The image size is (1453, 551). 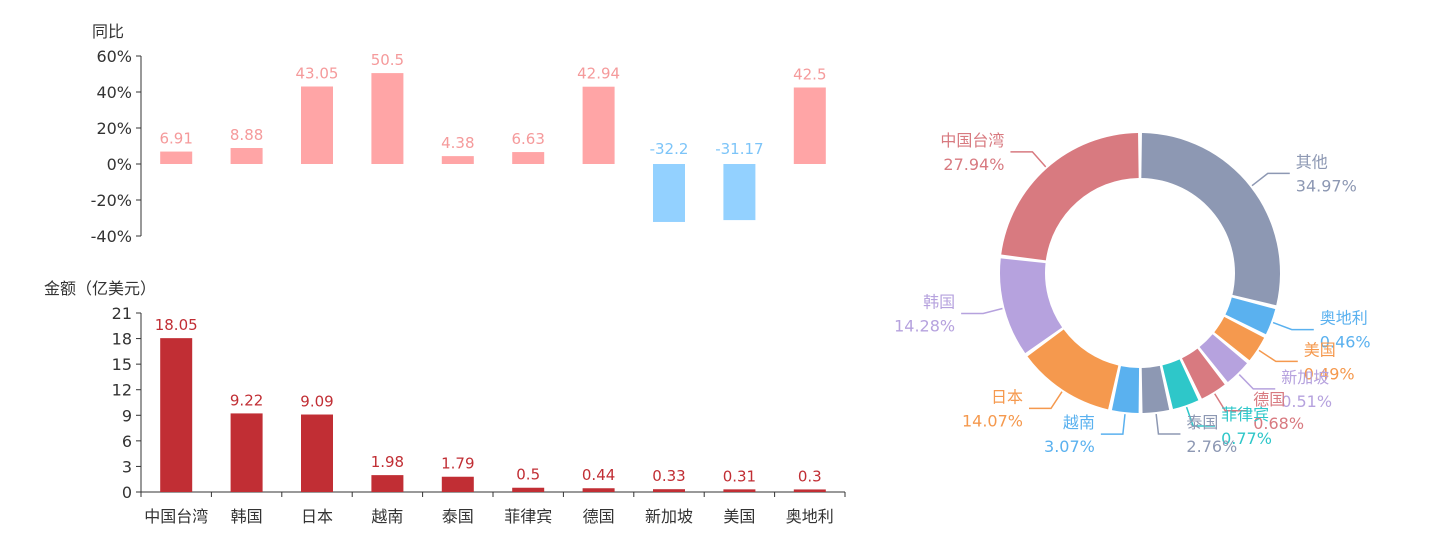 I want to click on yoy-data-label: -31.17, so click(x=739, y=149).